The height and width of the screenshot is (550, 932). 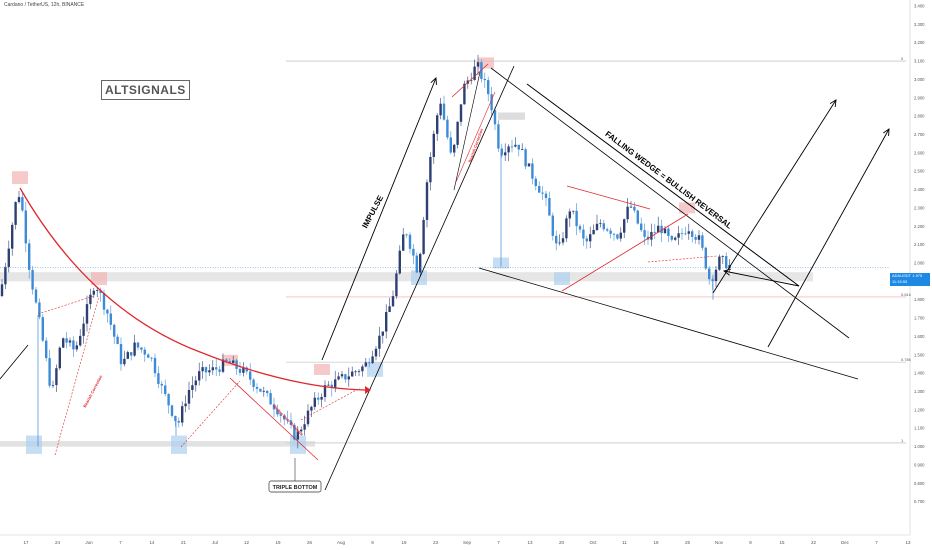 What do you see at coordinates (663, 185) in the screenshot?
I see `wedge-upper-line` at bounding box center [663, 185].